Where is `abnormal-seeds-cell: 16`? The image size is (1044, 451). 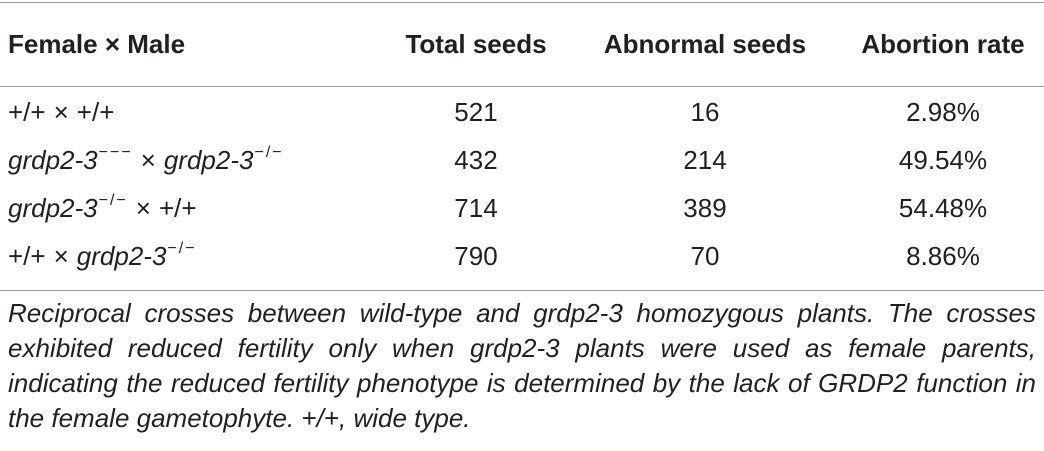 abnormal-seeds-cell: 16 is located at coordinates (705, 112).